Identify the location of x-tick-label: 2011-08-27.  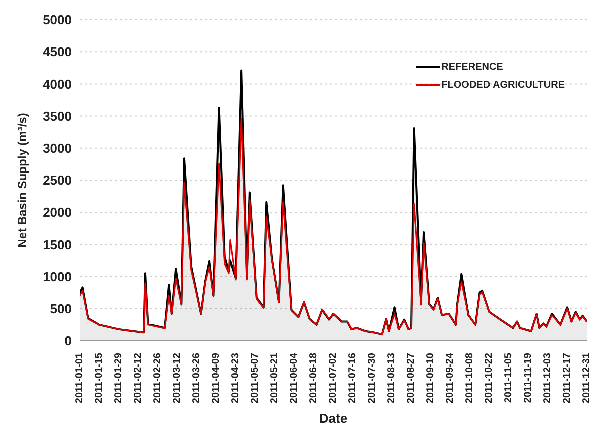
(411, 378).